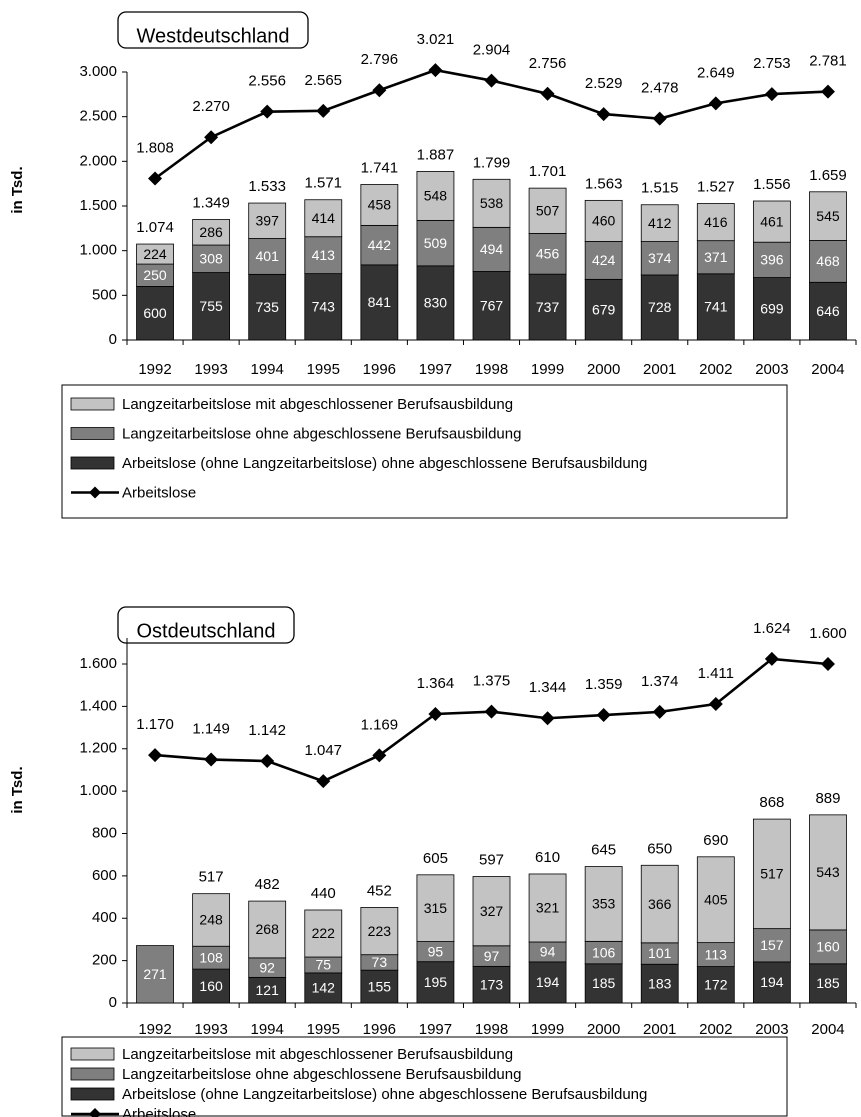 The image size is (861, 1117). What do you see at coordinates (771, 802) in the screenshot?
I see `bar-total-label: 868` at bounding box center [771, 802].